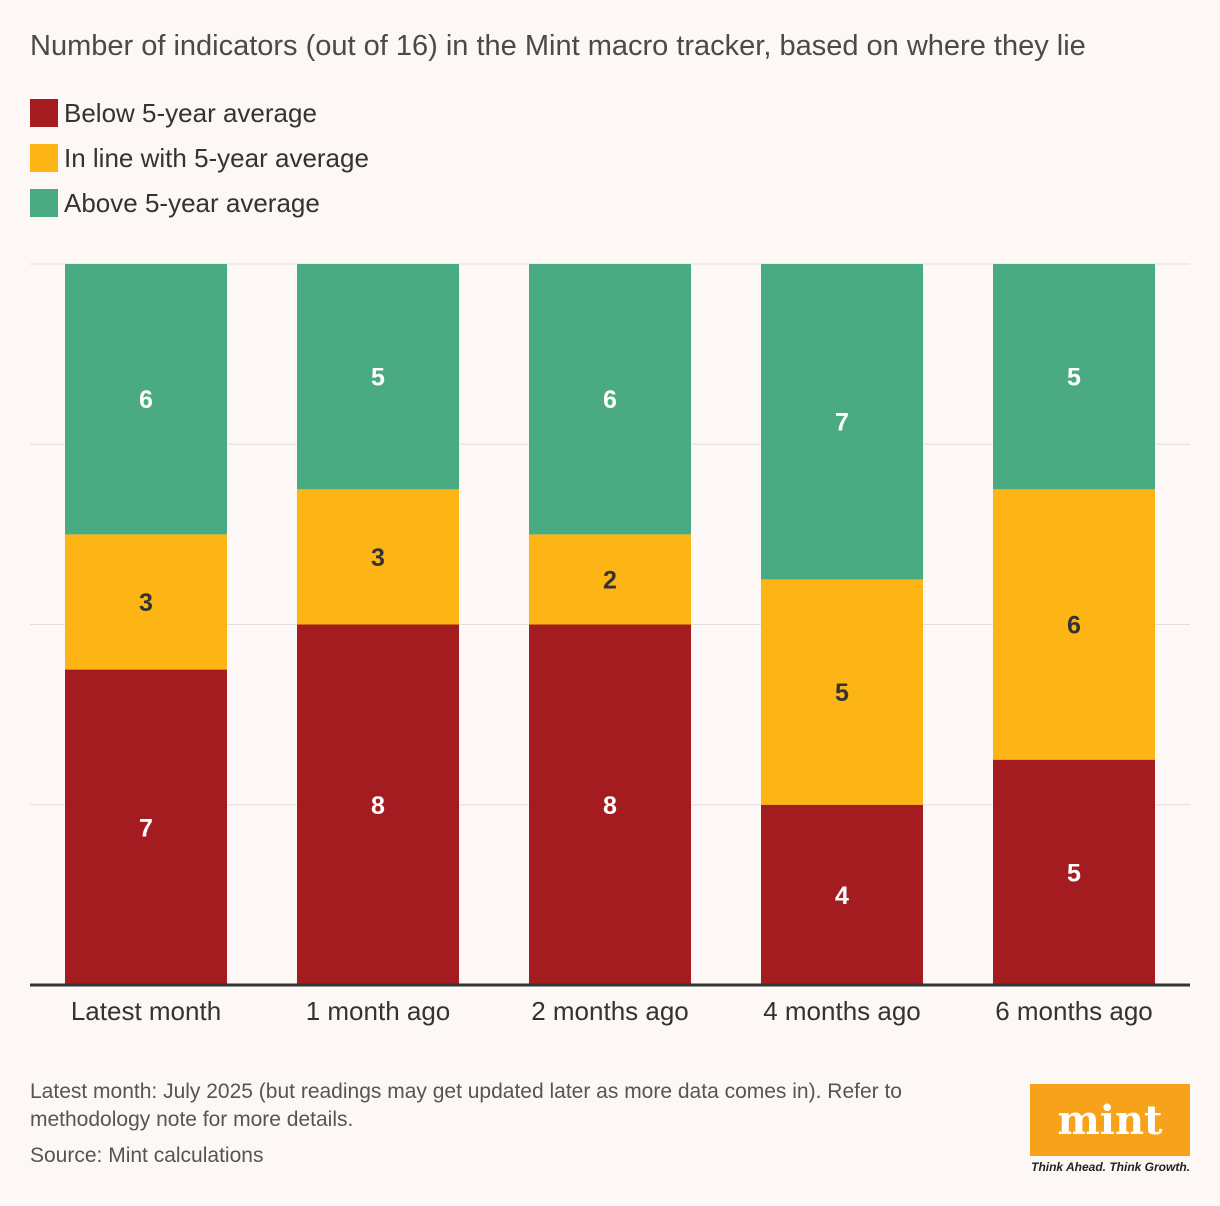 The width and height of the screenshot is (1220, 1206). I want to click on legend-label-inline: In line with 5-year average, so click(216, 157).